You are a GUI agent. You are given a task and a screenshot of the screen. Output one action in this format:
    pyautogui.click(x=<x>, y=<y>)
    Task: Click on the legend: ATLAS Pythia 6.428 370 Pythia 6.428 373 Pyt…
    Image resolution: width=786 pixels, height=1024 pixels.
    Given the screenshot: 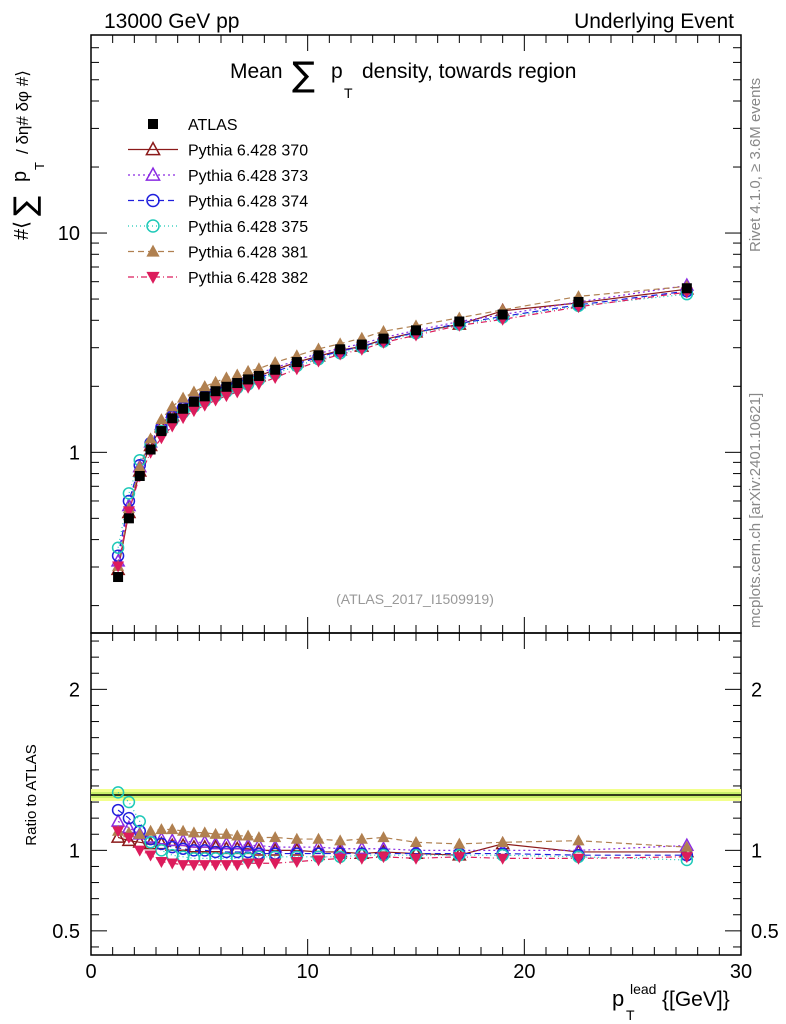 What is the action you would take?
    pyautogui.click(x=218, y=202)
    